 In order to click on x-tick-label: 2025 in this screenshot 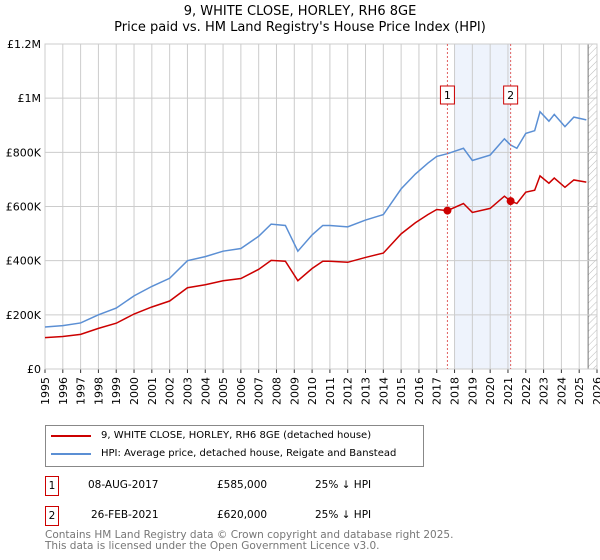, I will do `click(579, 391)`.